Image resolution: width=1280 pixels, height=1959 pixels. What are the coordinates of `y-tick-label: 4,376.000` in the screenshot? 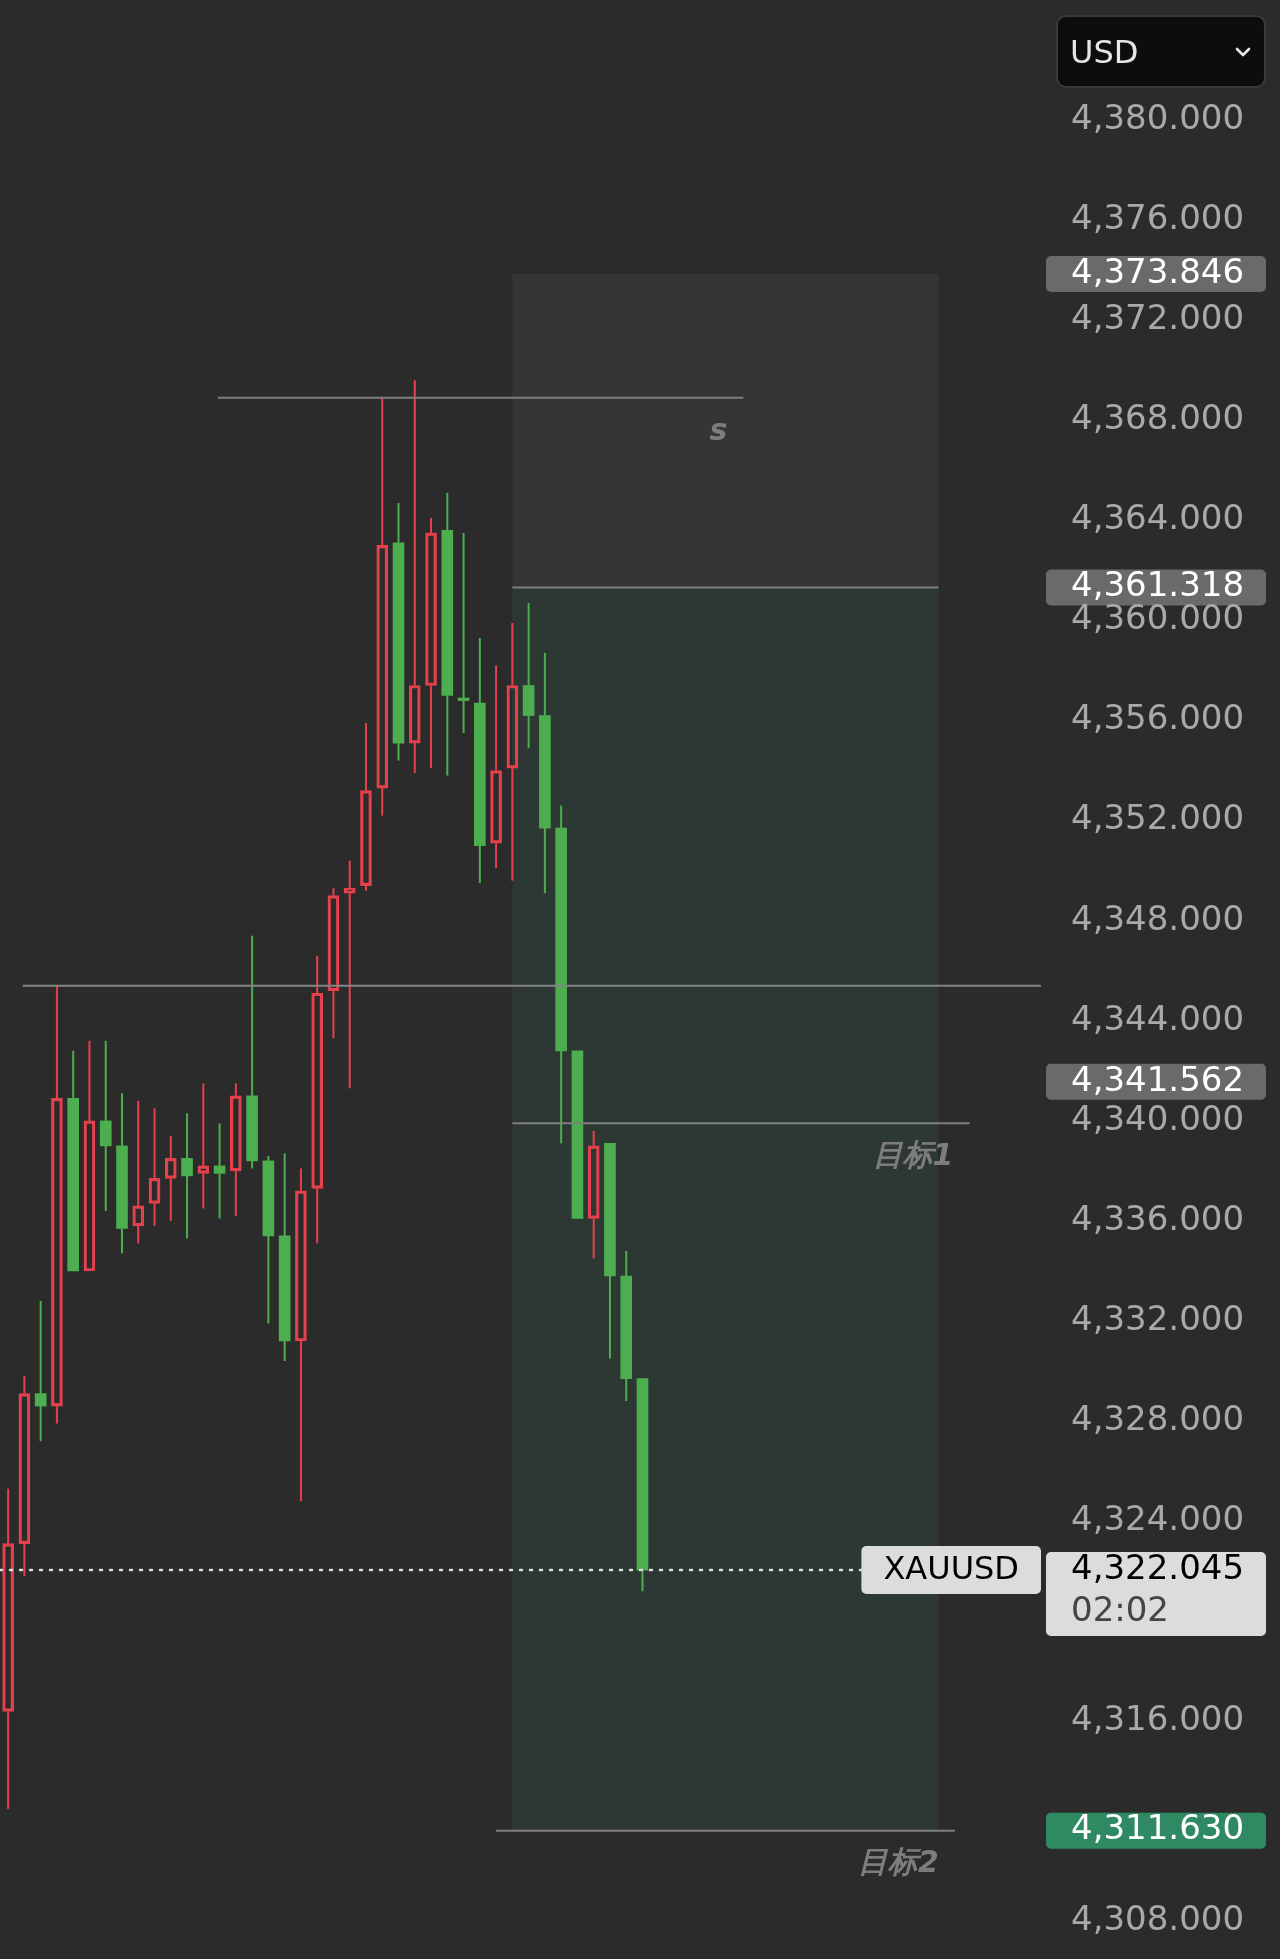 It's located at (1158, 217).